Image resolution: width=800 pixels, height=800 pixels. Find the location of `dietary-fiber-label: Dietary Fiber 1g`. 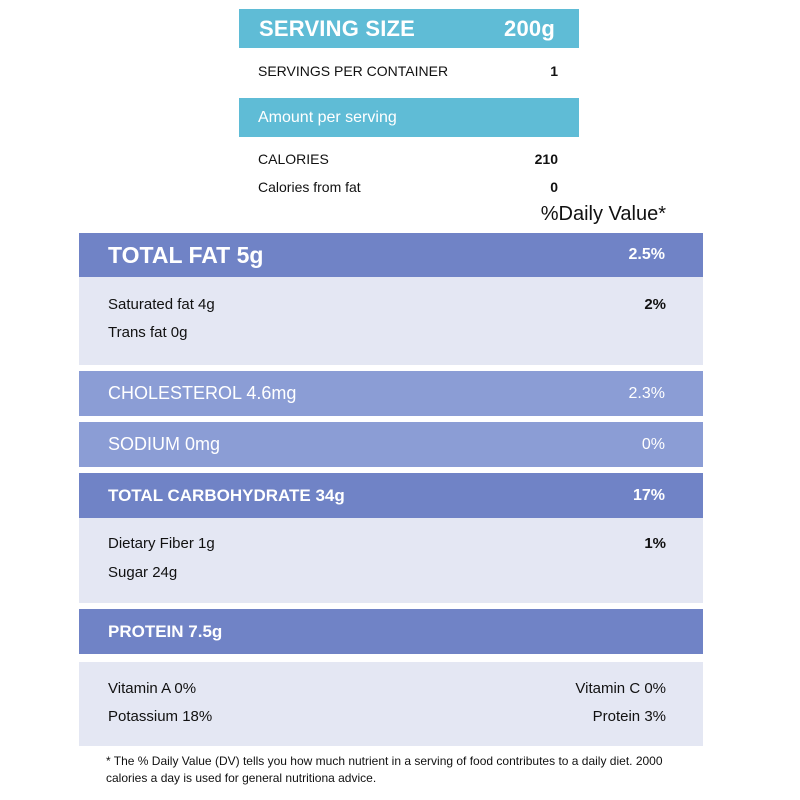

dietary-fiber-label: Dietary Fiber 1g is located at coordinates (161, 543).